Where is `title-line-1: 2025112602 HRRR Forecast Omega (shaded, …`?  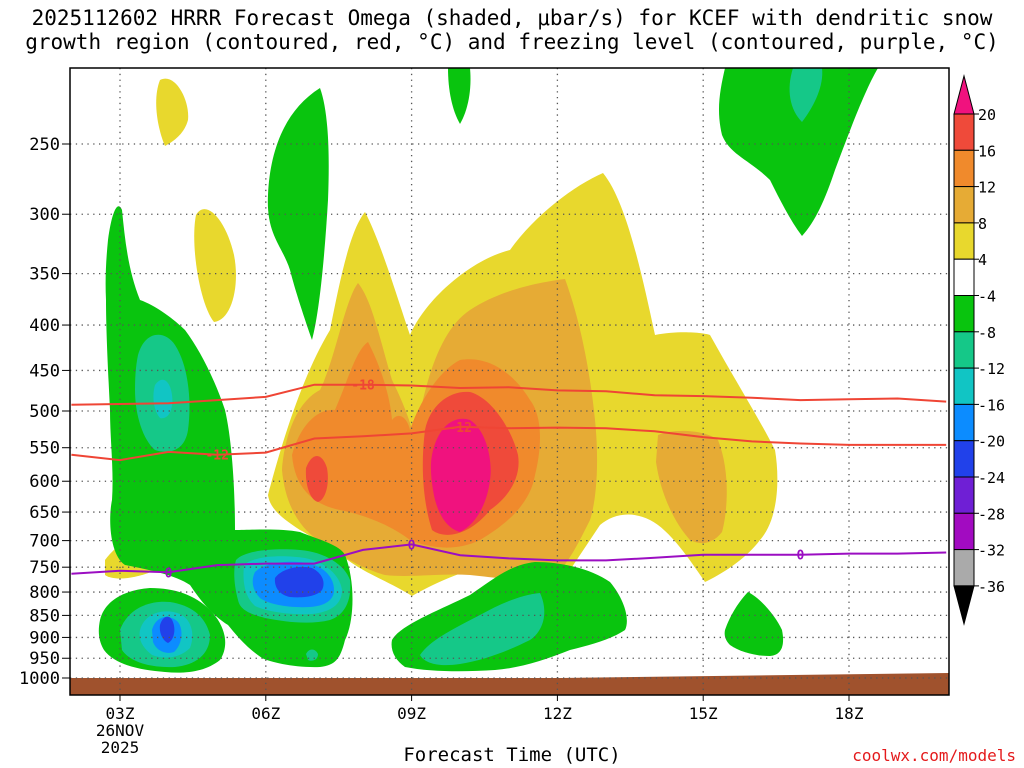
title-line-1: 2025112602 HRRR Forecast Omega (shaded, … is located at coordinates (512, 18).